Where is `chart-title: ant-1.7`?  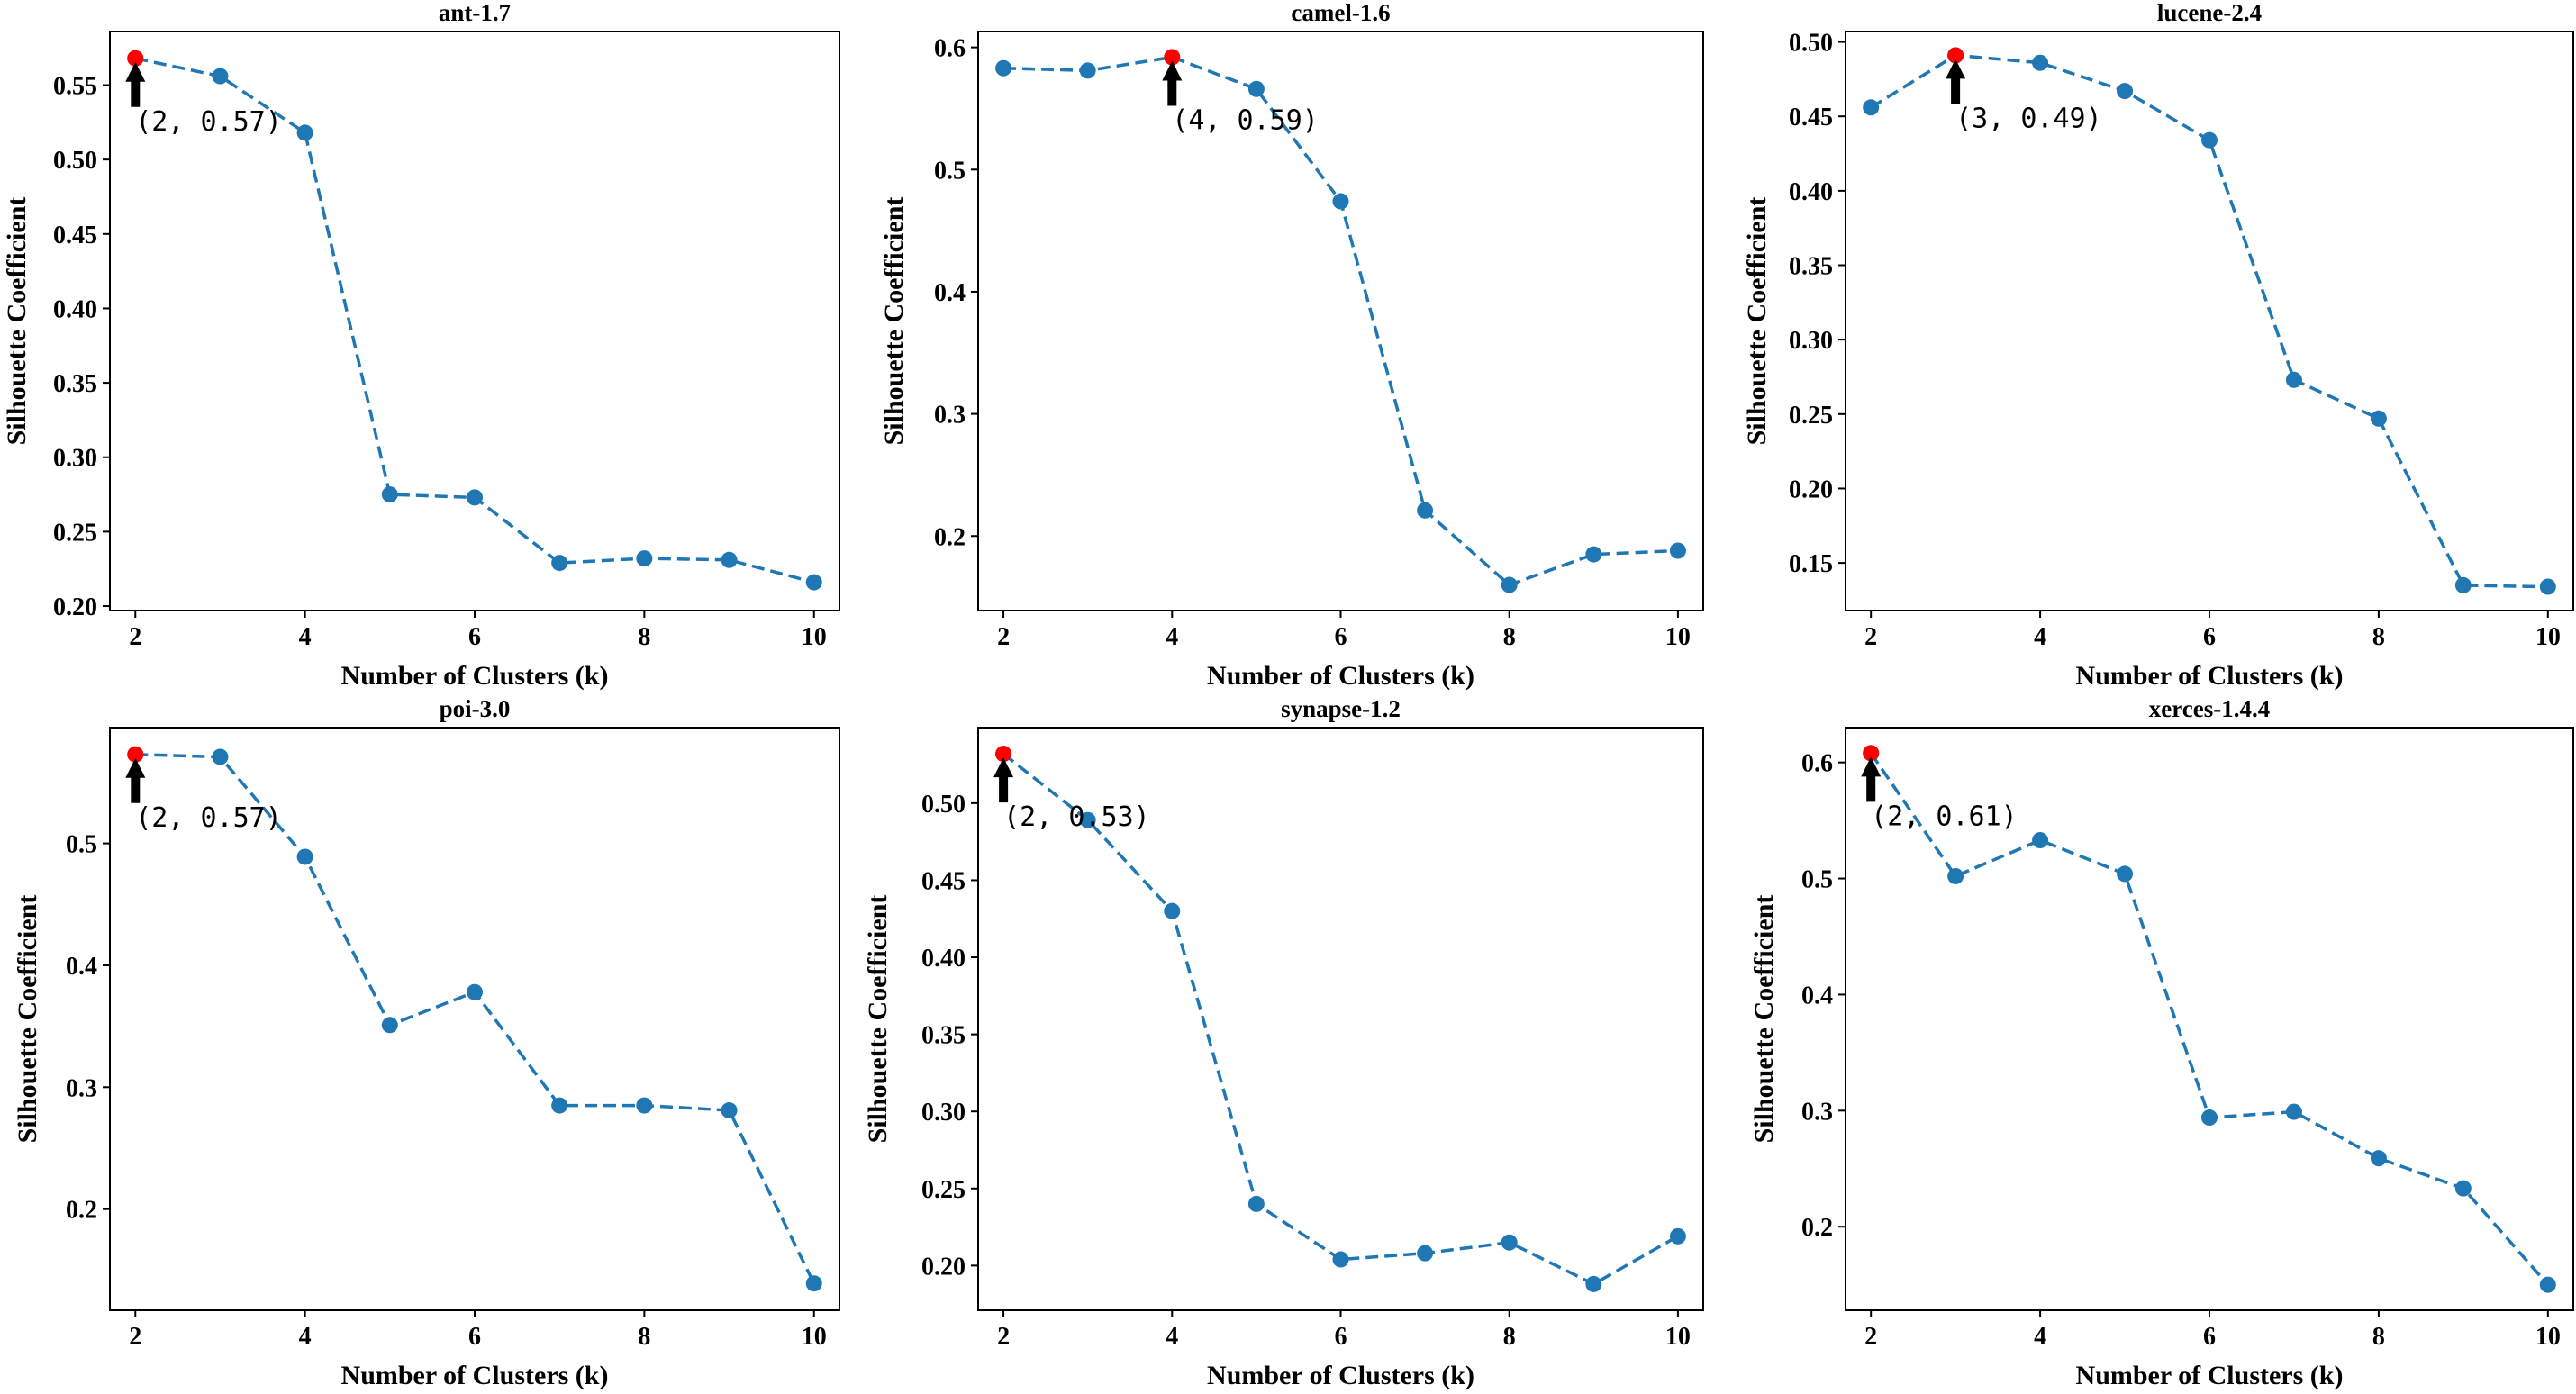 chart-title: ant-1.7 is located at coordinates (475, 13).